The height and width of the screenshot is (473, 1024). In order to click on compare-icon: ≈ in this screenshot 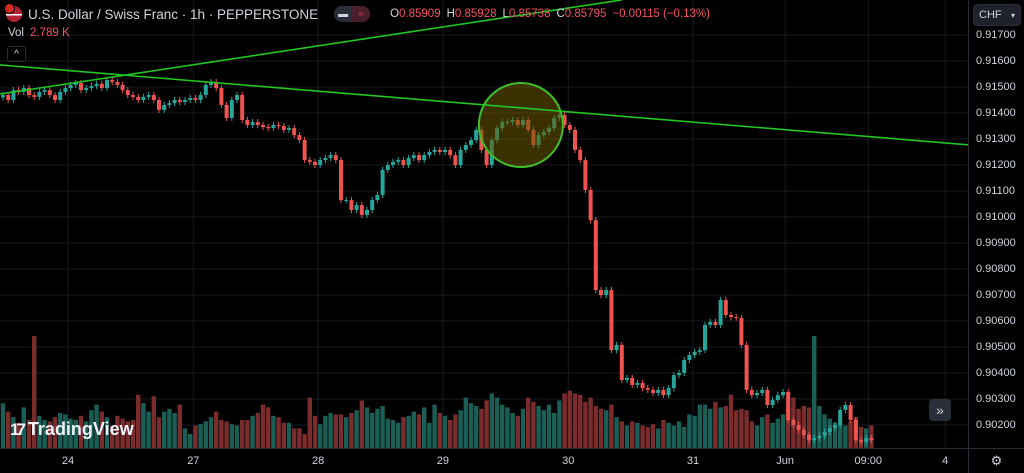, I will do `click(361, 14)`.